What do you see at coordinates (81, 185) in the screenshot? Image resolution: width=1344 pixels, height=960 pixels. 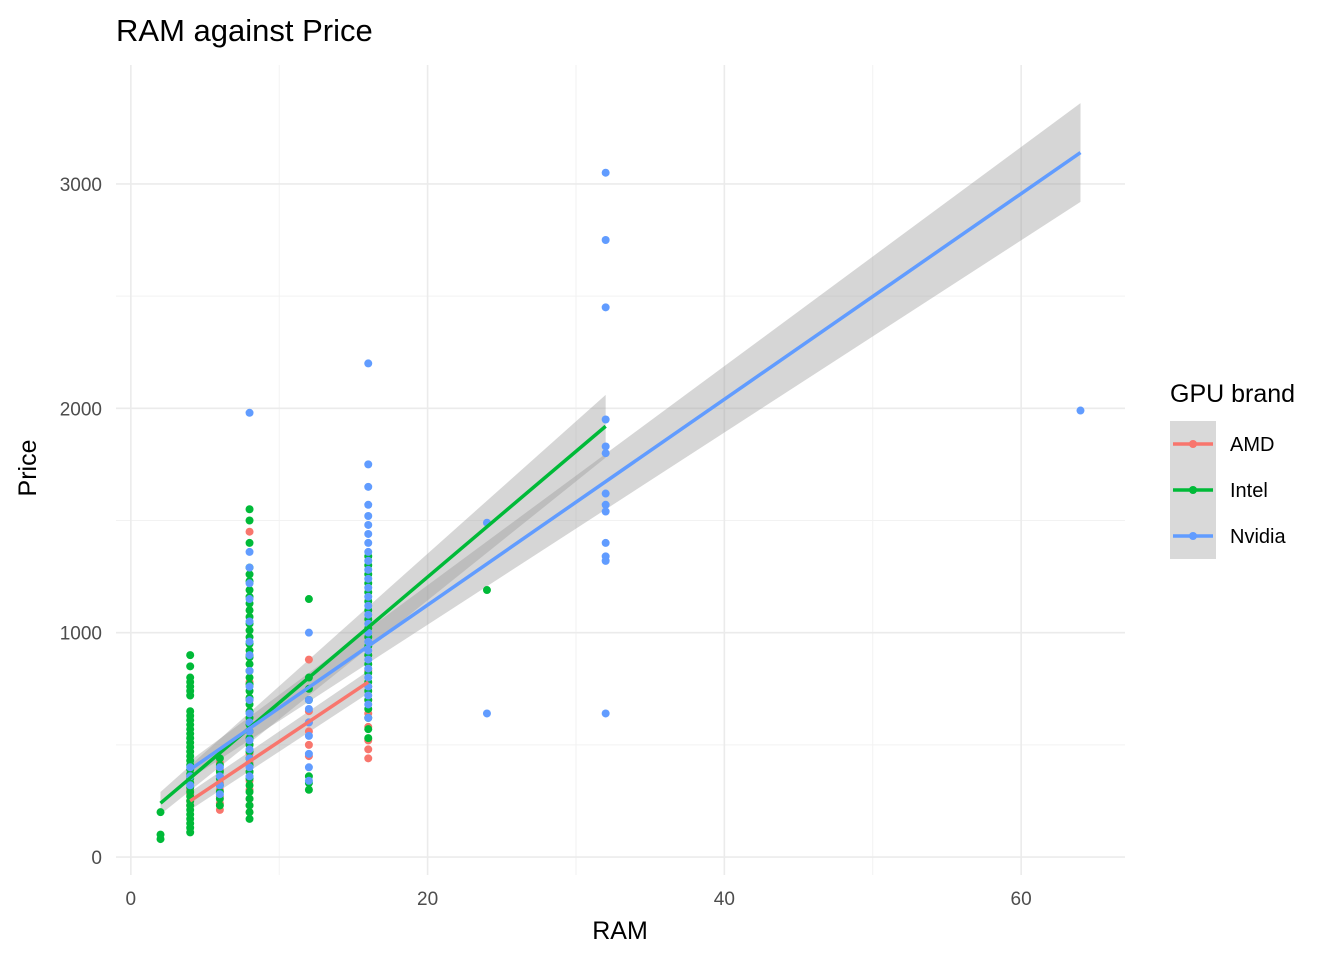 I see `y-tick-label: 3000` at bounding box center [81, 185].